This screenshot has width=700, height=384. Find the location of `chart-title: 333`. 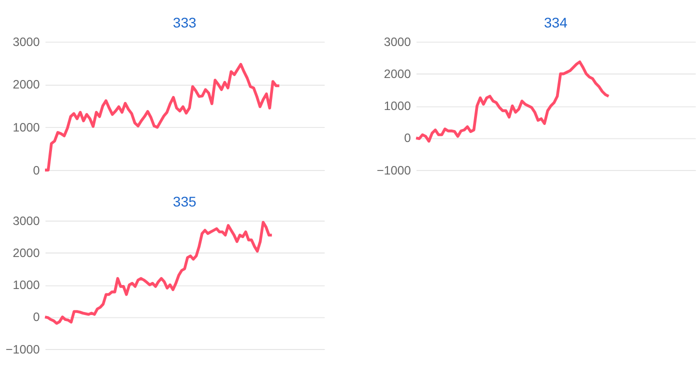

chart-title: 333 is located at coordinates (184, 22).